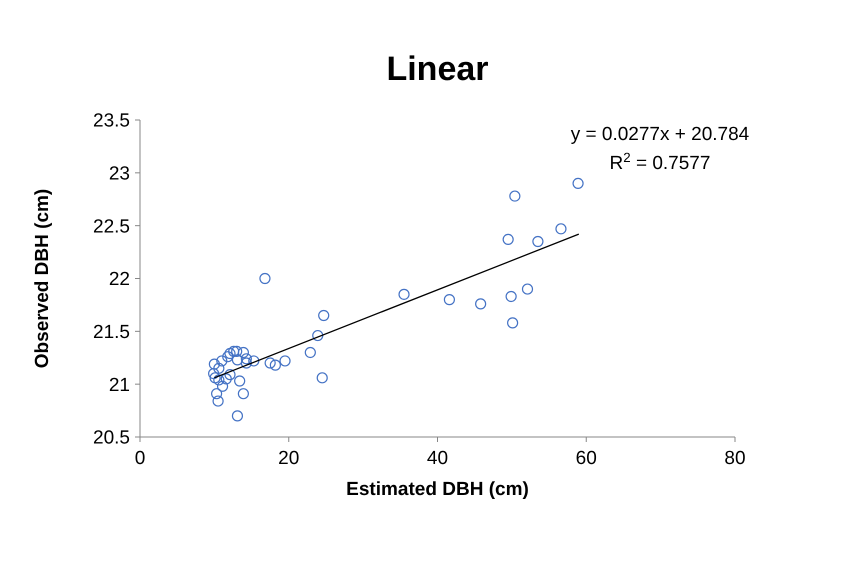 The image size is (845, 571). I want to click on chart-title: Linear, so click(437, 69).